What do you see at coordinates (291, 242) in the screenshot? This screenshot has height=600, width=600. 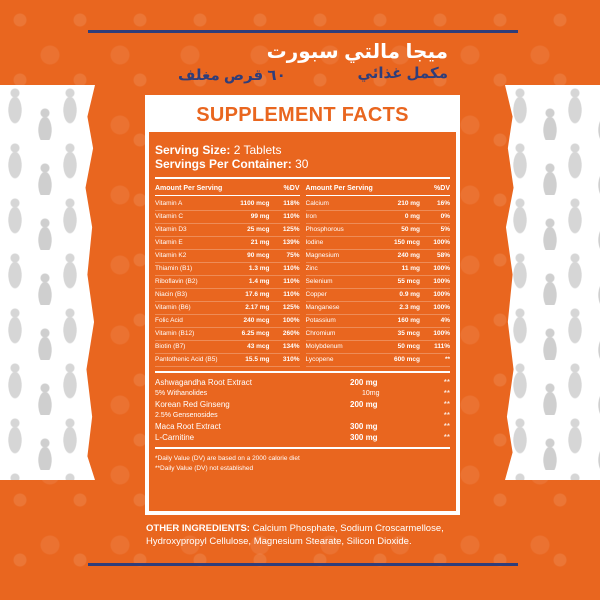 I see `nutrient-dv: 139%` at bounding box center [291, 242].